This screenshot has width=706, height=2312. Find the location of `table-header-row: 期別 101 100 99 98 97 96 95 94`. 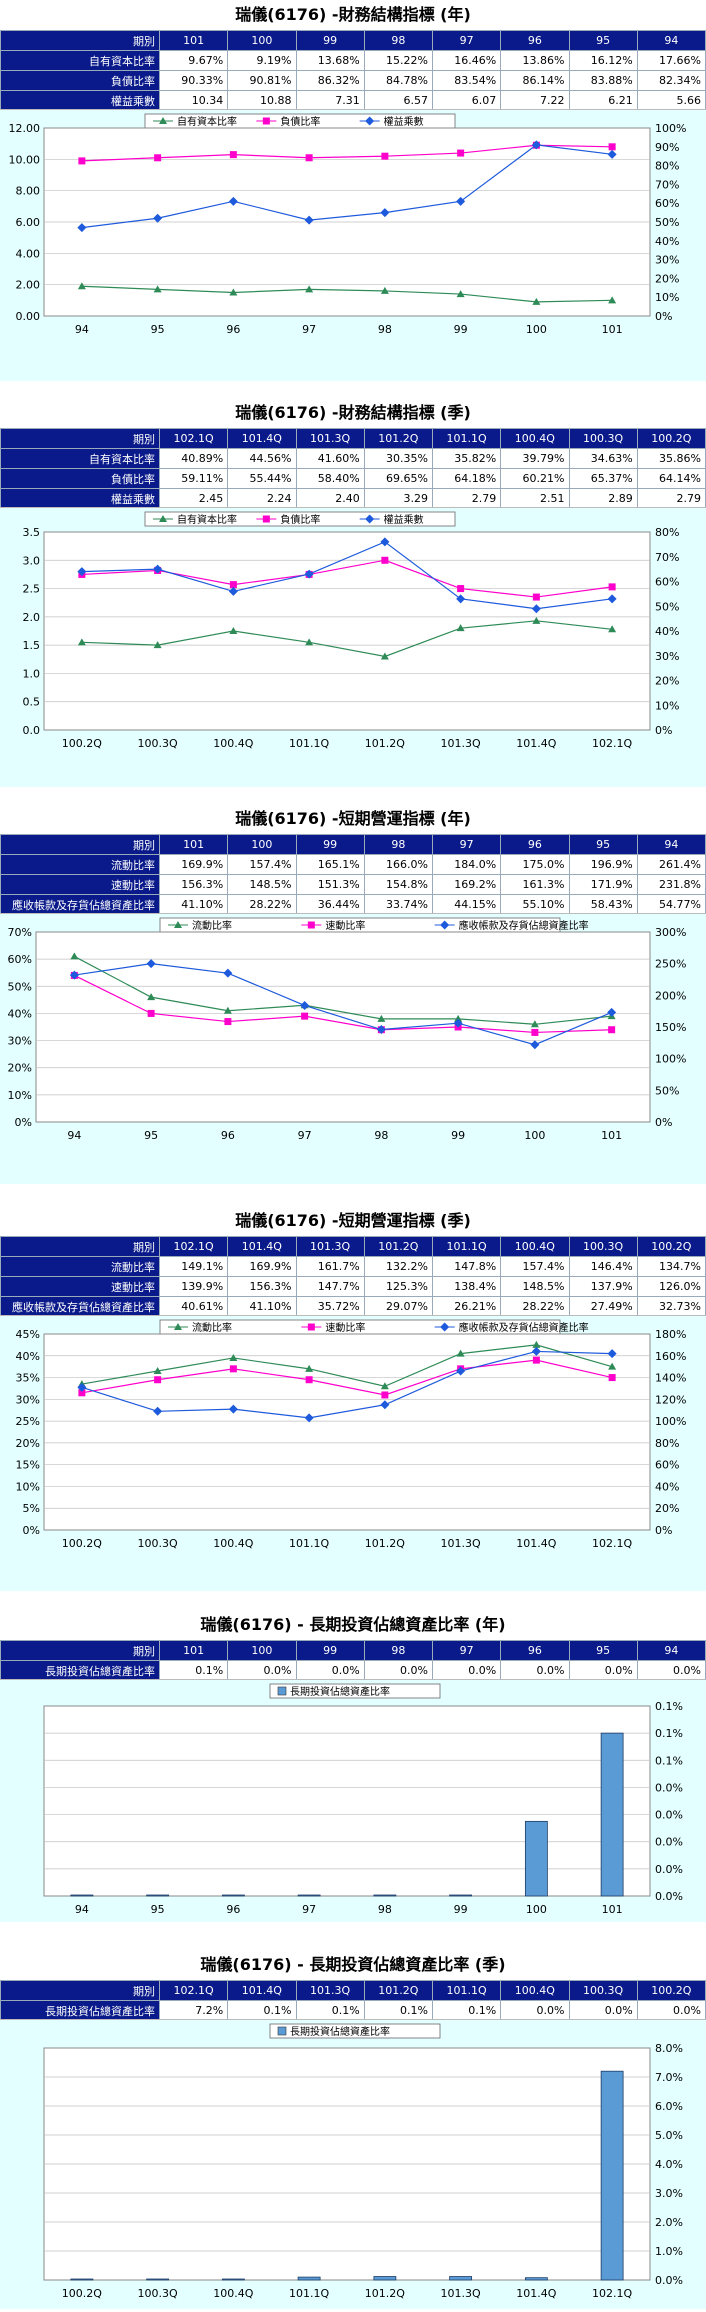

table-header-row: 期別 101 100 99 98 97 96 95 94 is located at coordinates (353, 40).